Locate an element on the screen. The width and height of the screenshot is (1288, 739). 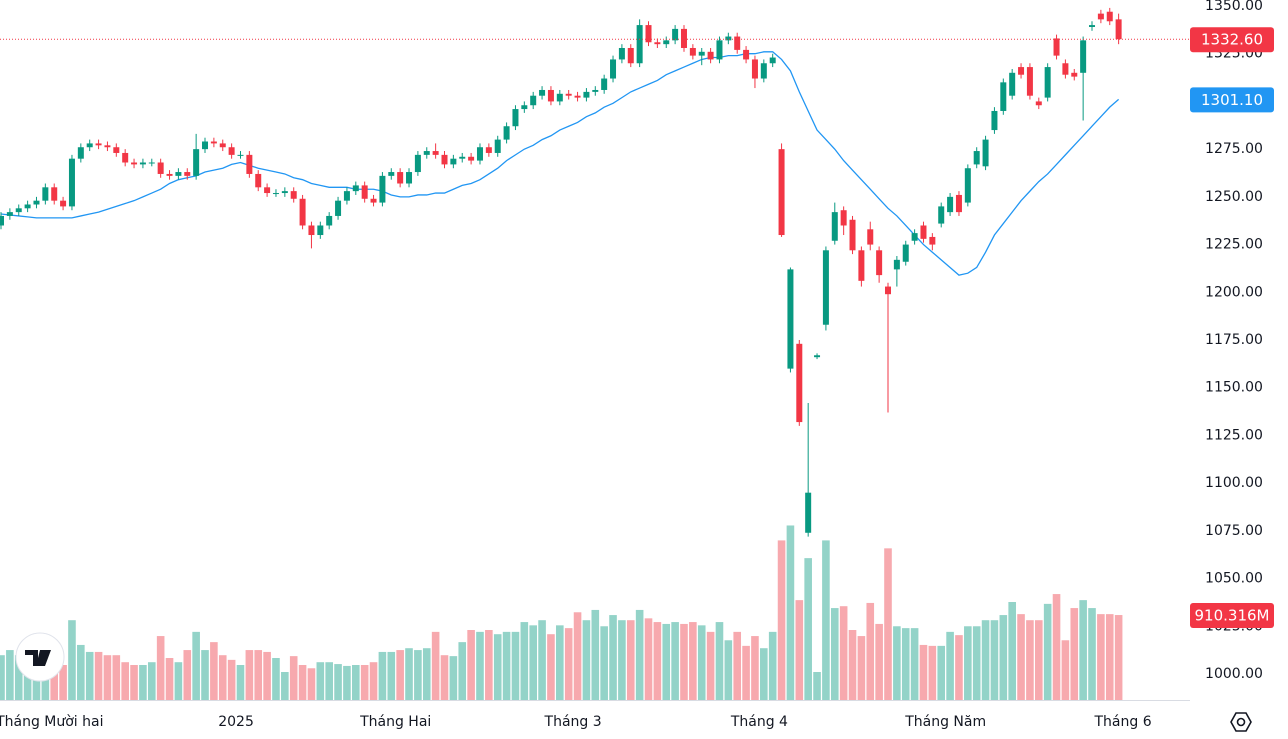
settings-icon is located at coordinates (1241, 722).